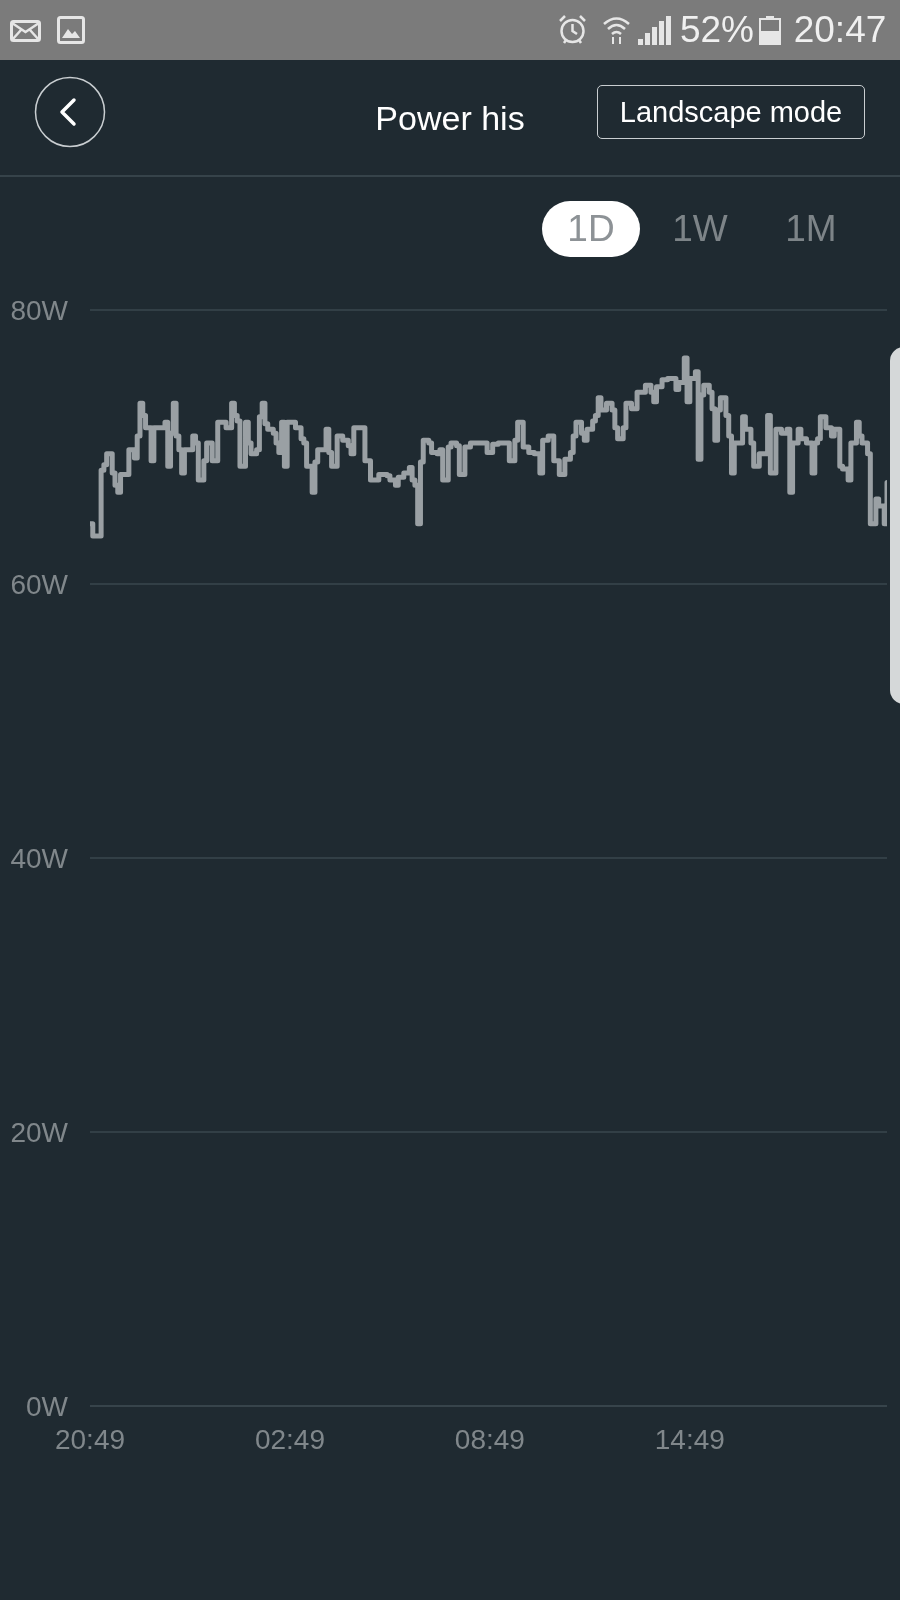 This screenshot has height=1600, width=900. Describe the element at coordinates (39, 1132) in the screenshot. I see `y-tick-label: 20W` at that location.